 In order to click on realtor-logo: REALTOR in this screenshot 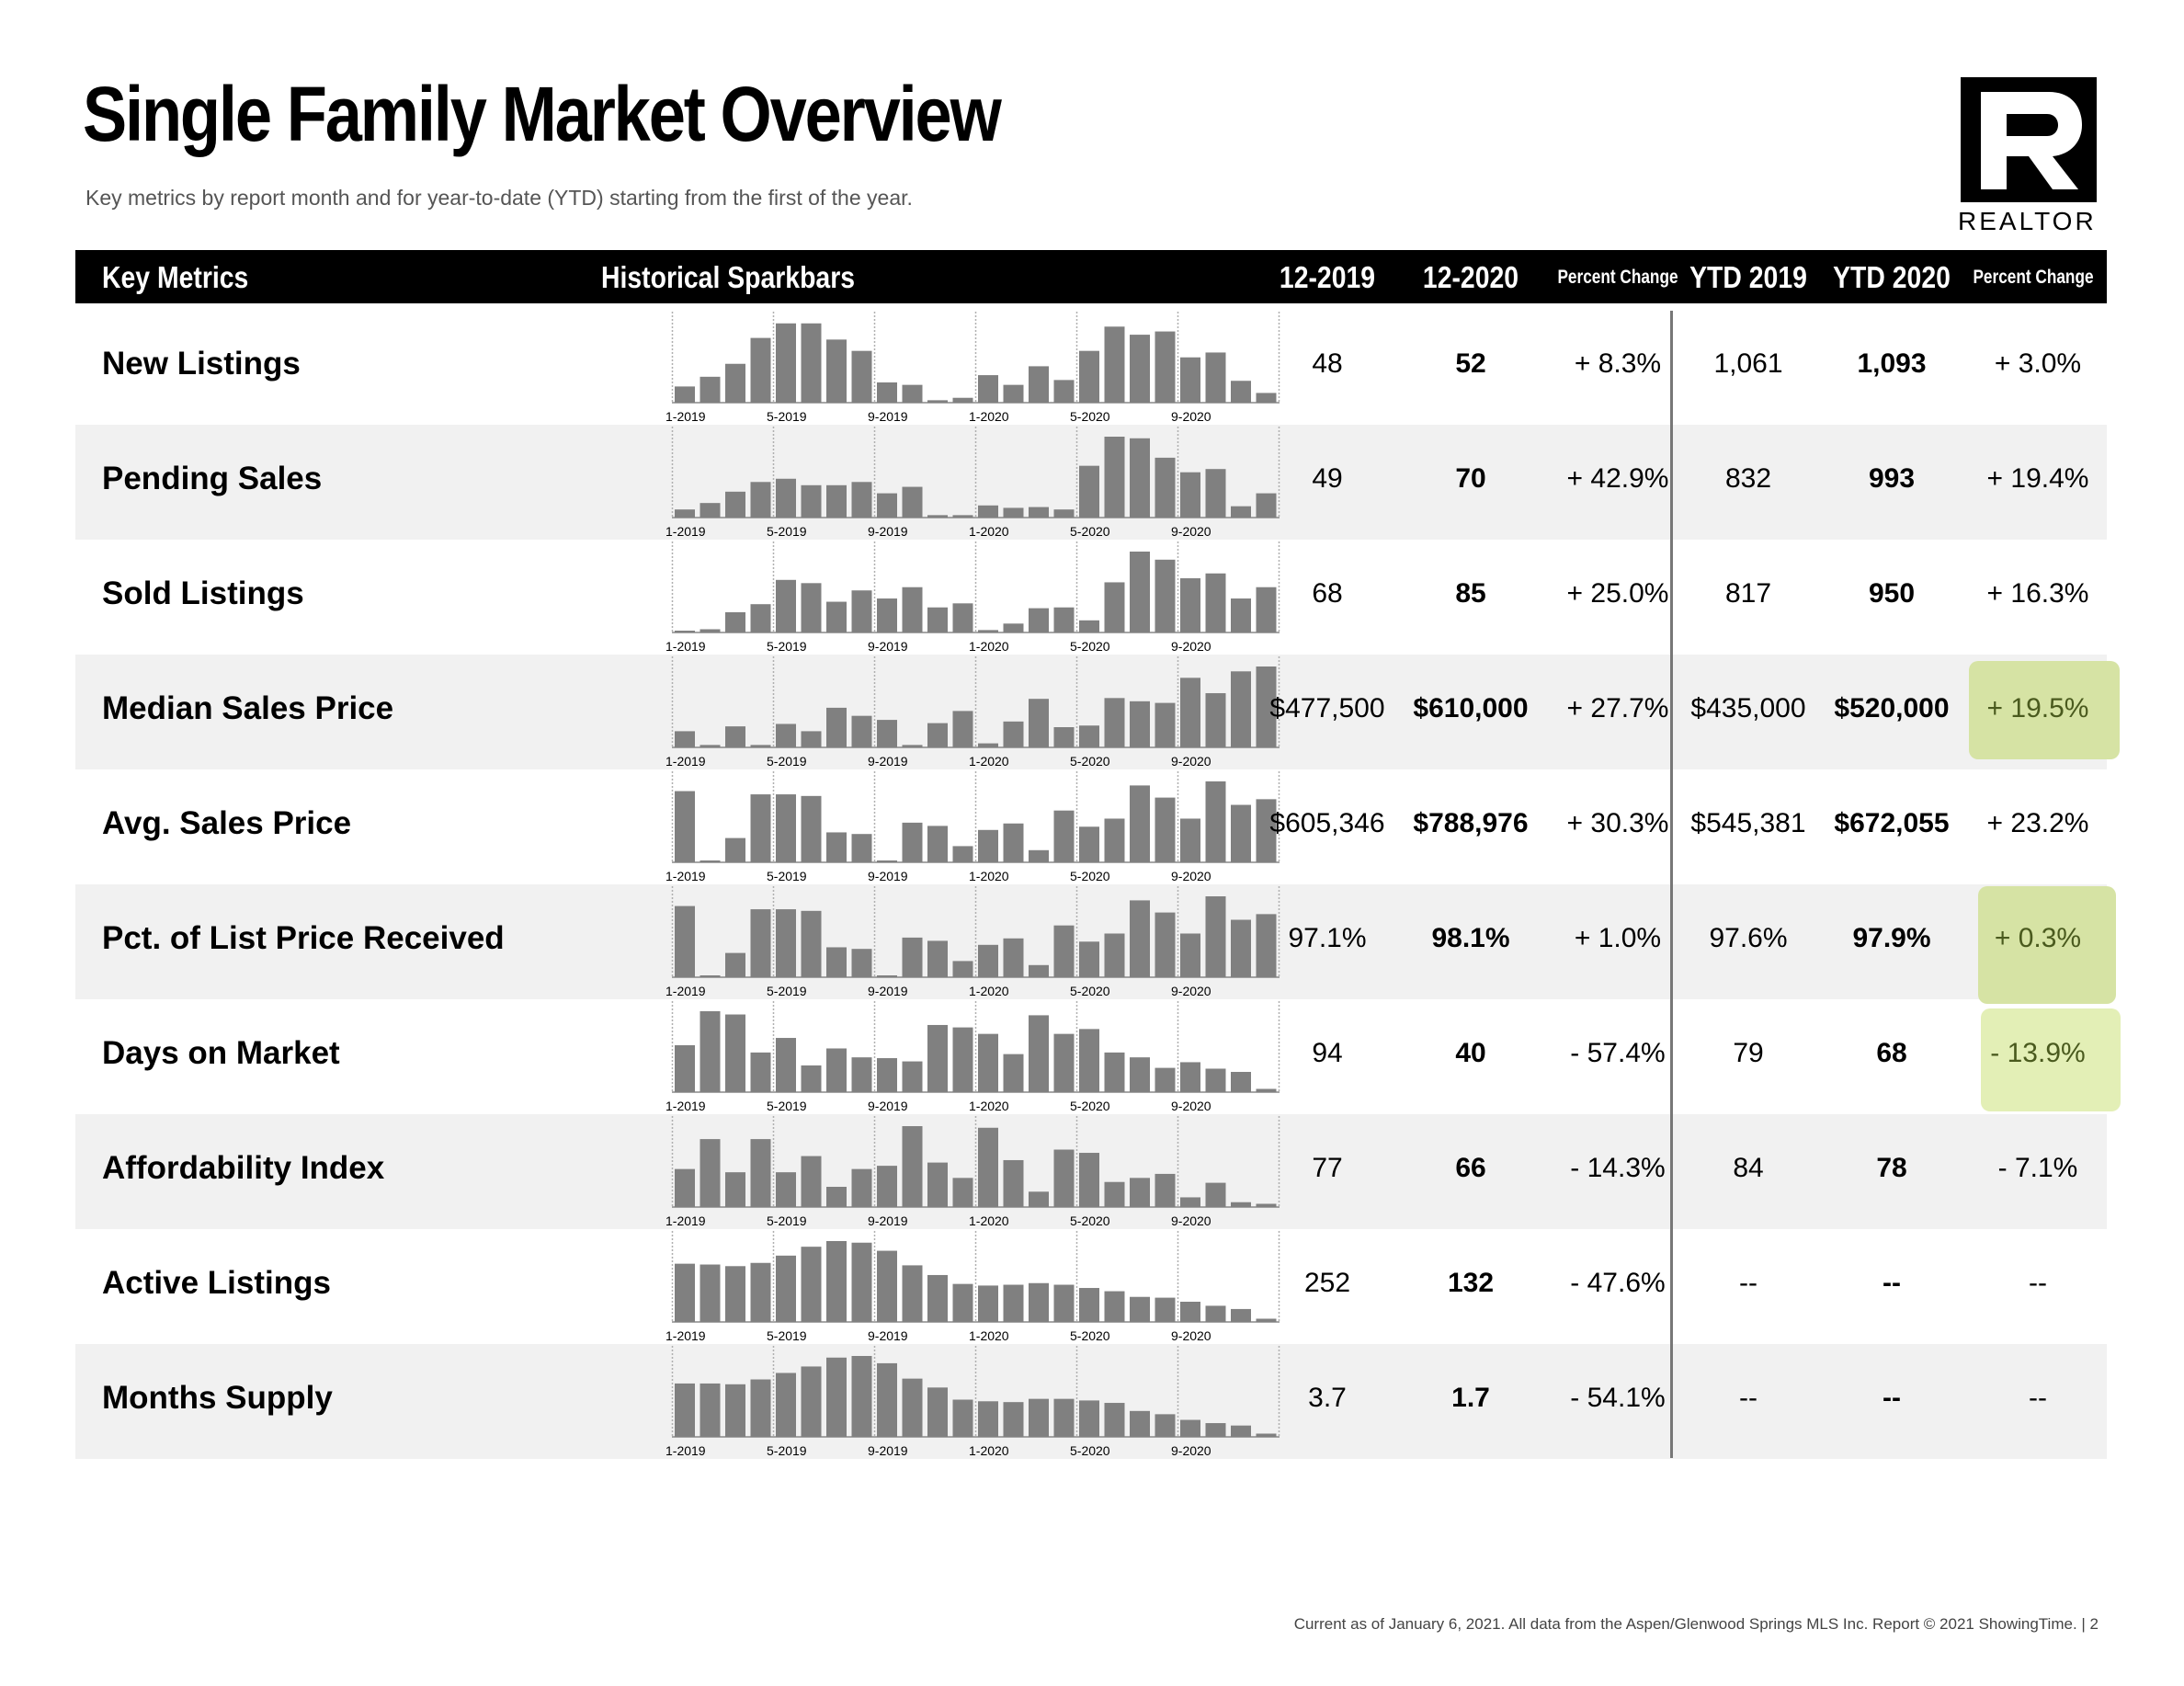, I will do `click(2032, 156)`.